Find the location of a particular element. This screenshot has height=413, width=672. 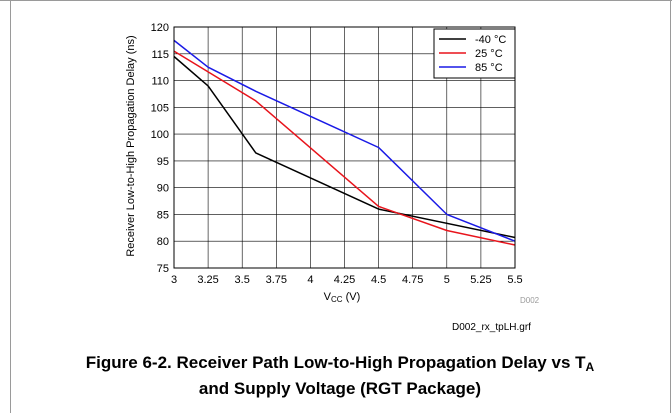

caption-line-2: and Supply Voltage (RGT Package) is located at coordinates (340, 388).